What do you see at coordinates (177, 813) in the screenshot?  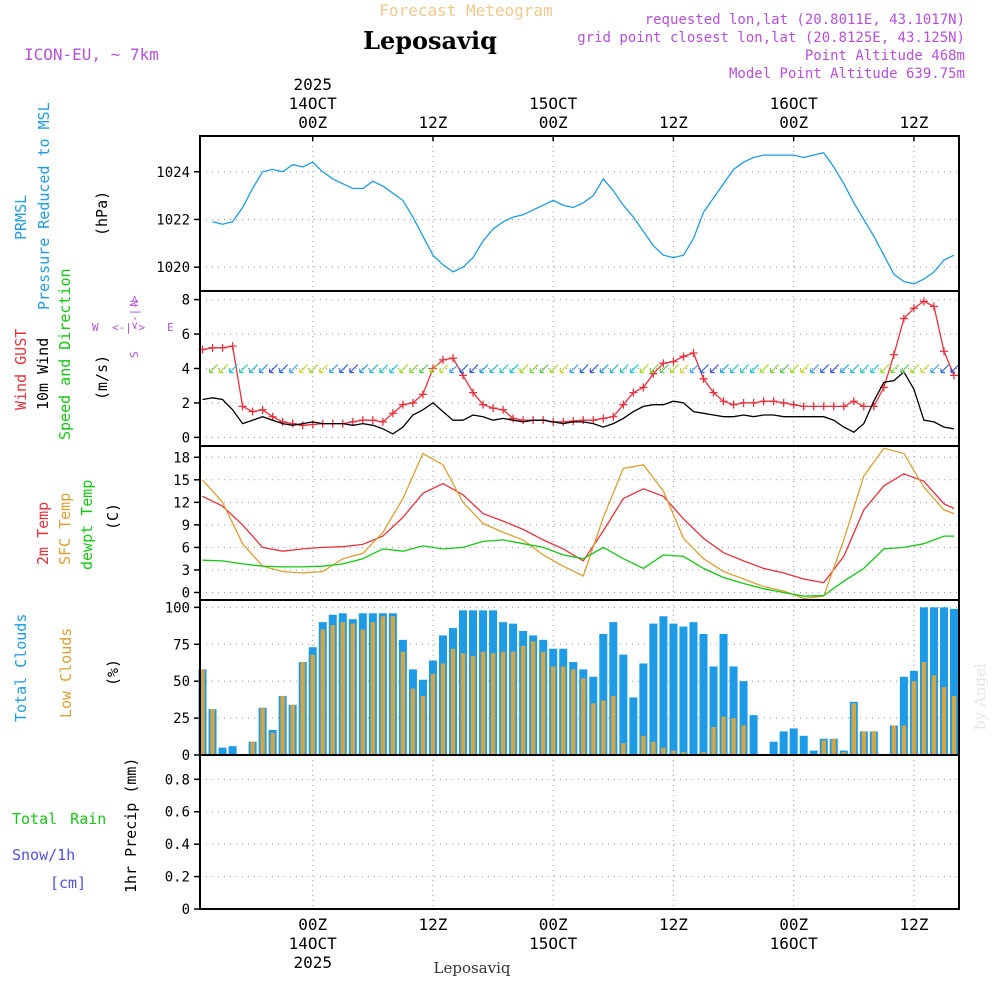 I see `ytick-label-precip: 0.6` at bounding box center [177, 813].